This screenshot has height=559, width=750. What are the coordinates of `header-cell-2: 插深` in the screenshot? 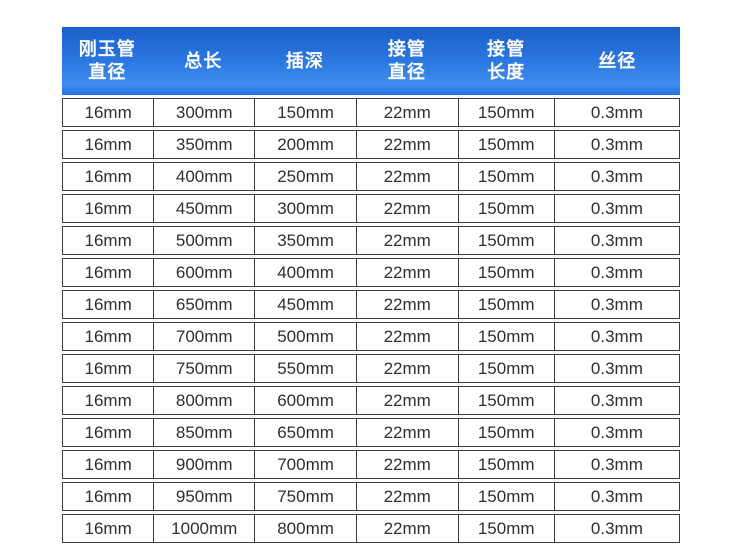 It's located at (305, 61).